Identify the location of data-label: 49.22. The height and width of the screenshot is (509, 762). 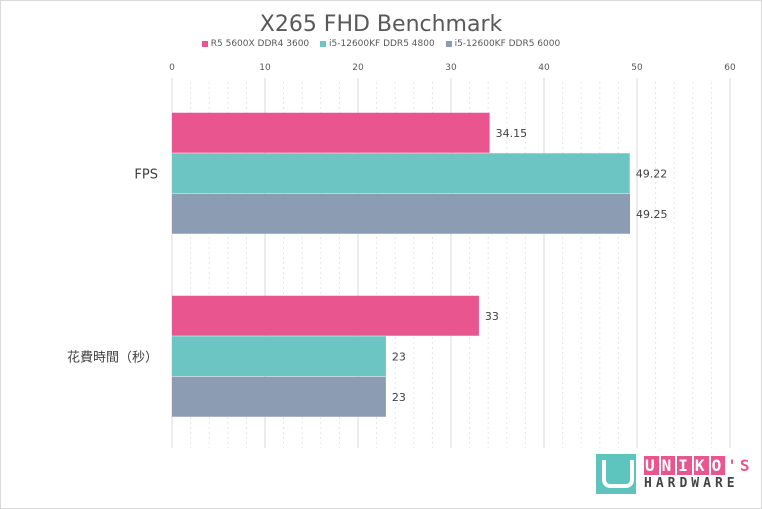
(652, 174).